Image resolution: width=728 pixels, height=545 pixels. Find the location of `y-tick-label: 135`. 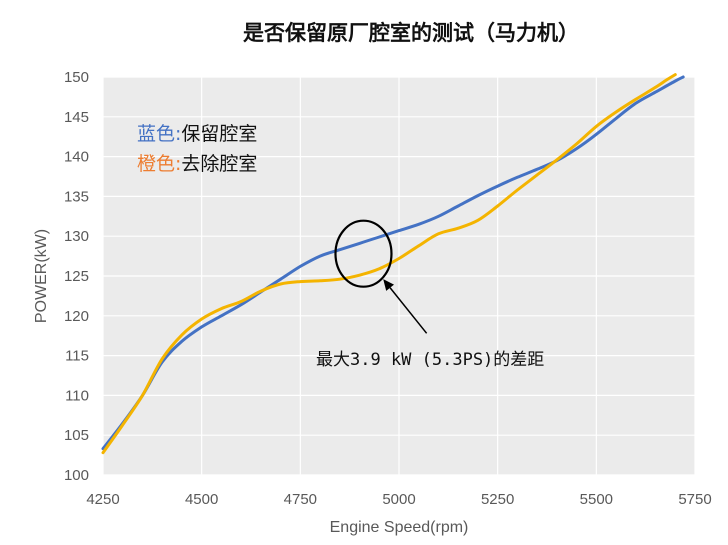

y-tick-label: 135 is located at coordinates (76, 196).